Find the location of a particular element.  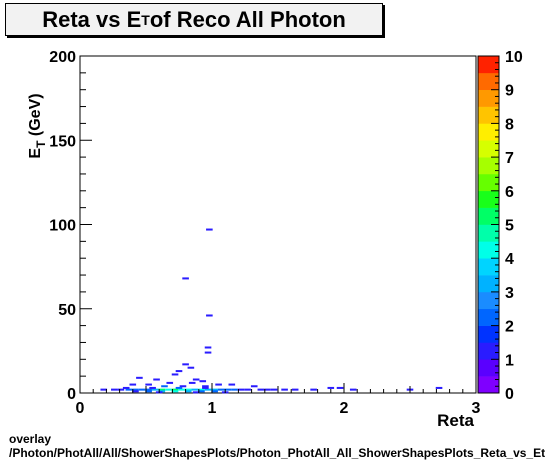

z-tick-label: 7 is located at coordinates (509, 158).